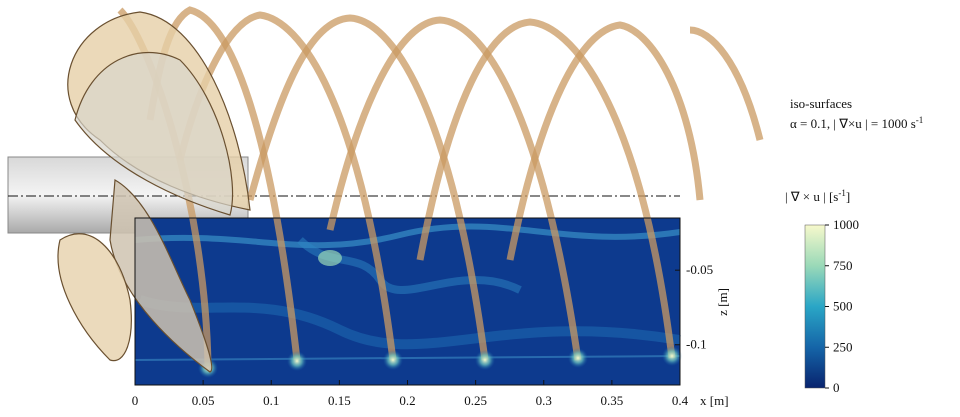  What do you see at coordinates (203, 400) in the screenshot?
I see `x-tick-label: 0.05` at bounding box center [203, 400].